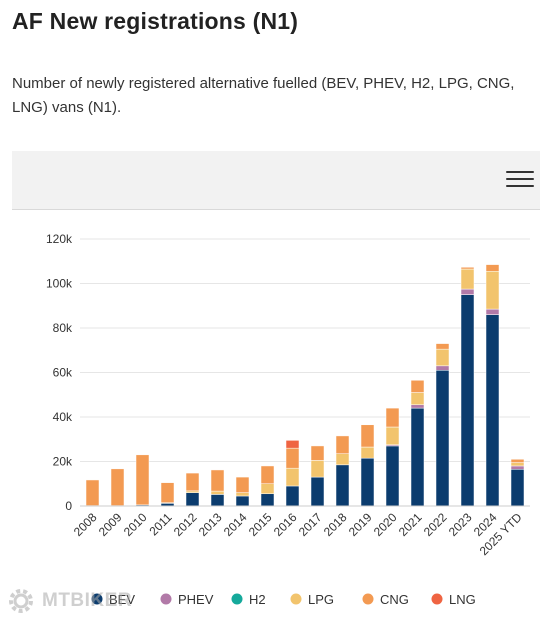 The width and height of the screenshot is (540, 623). Describe the element at coordinates (135, 524) in the screenshot. I see `x-tick-label: 2010` at that location.